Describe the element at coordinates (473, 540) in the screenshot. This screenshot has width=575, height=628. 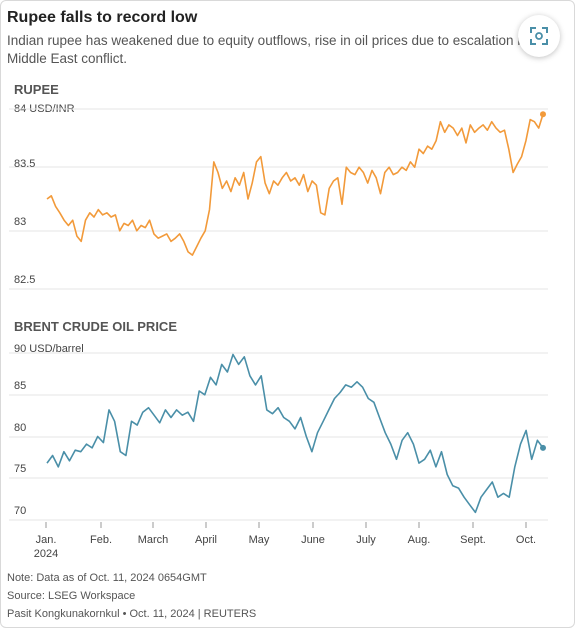
I see `x-tick-label: Sept.` at that location.